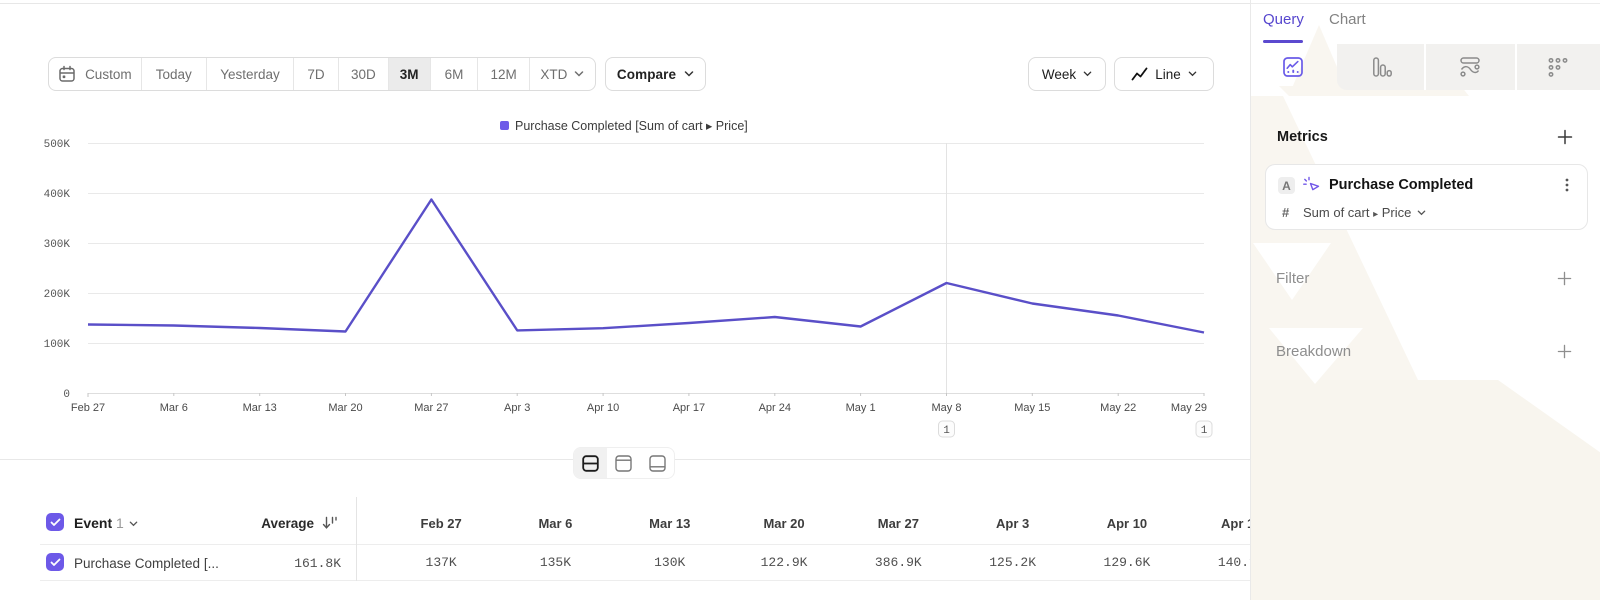 This screenshot has height=600, width=1600. I want to click on svg-text: Mar 13, so click(260, 408).